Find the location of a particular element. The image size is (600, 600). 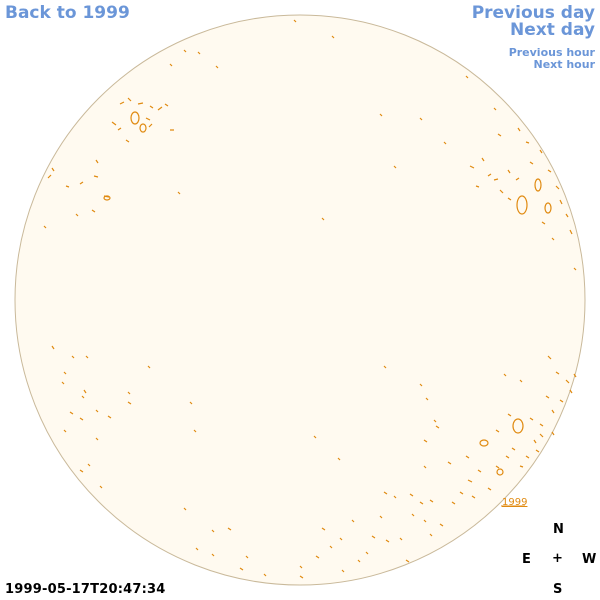

compass-center: + is located at coordinates (557, 558).